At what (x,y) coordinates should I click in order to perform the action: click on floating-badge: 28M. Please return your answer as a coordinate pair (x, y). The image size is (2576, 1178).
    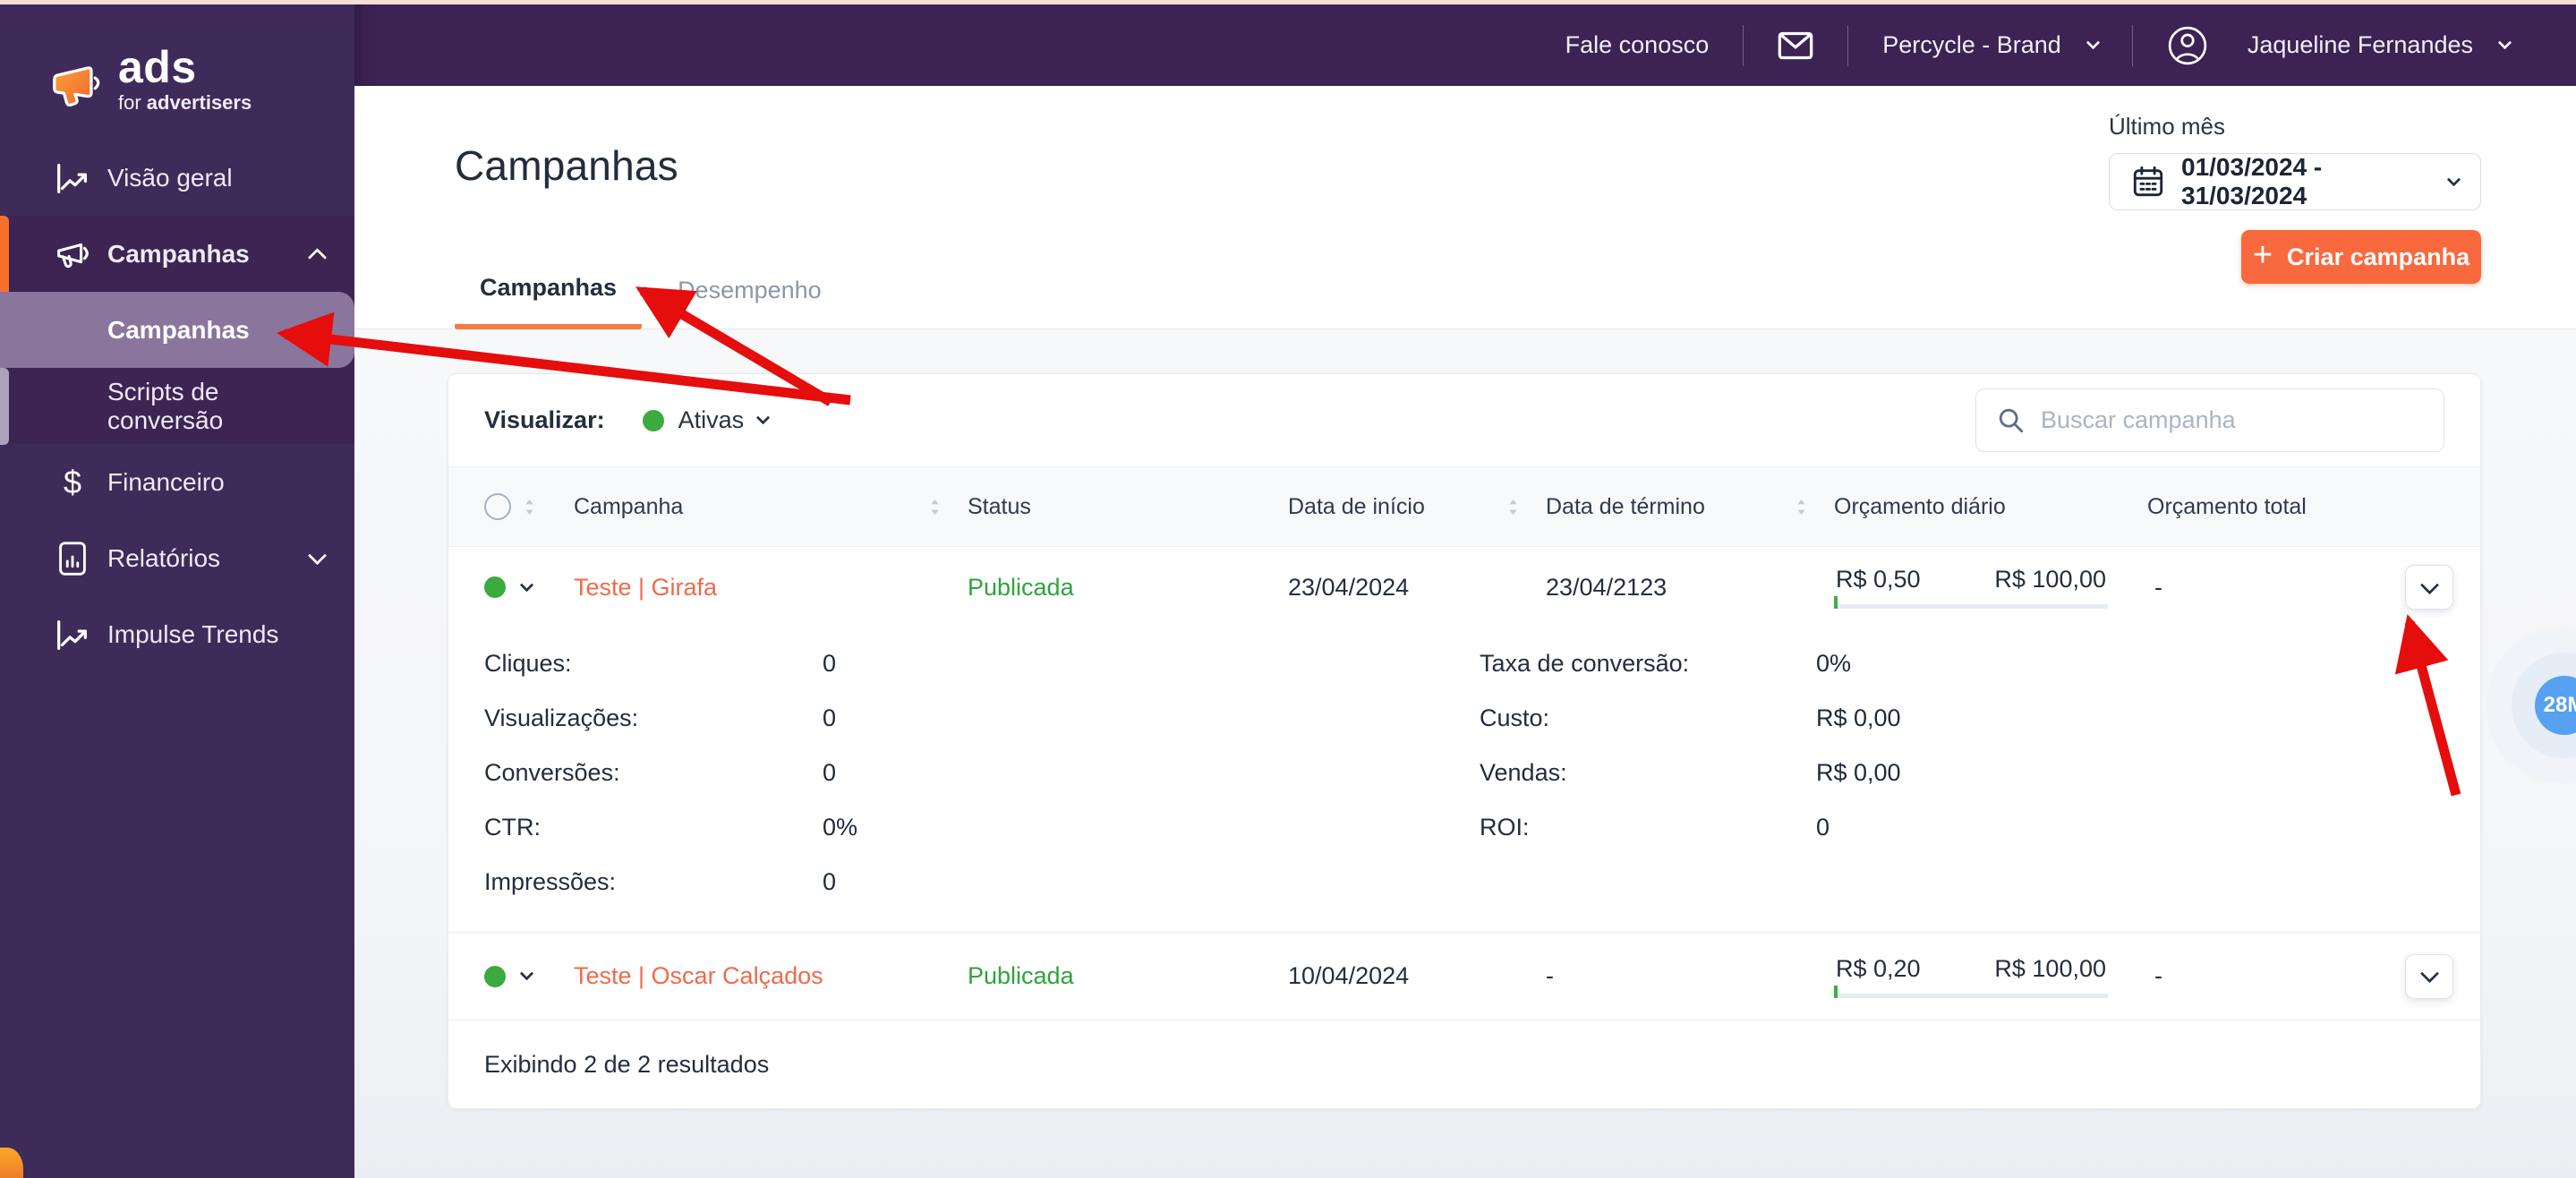
    Looking at the image, I should click on (2555, 706).